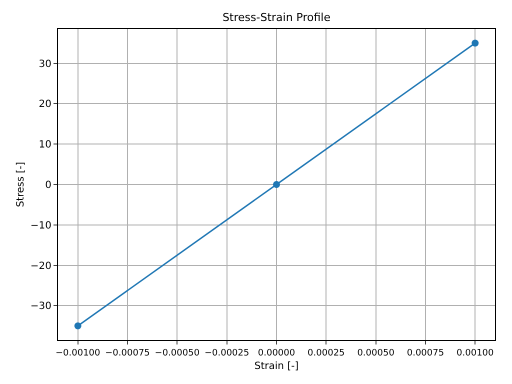  Describe the element at coordinates (45, 145) in the screenshot. I see `y-tick-label: 10` at that location.